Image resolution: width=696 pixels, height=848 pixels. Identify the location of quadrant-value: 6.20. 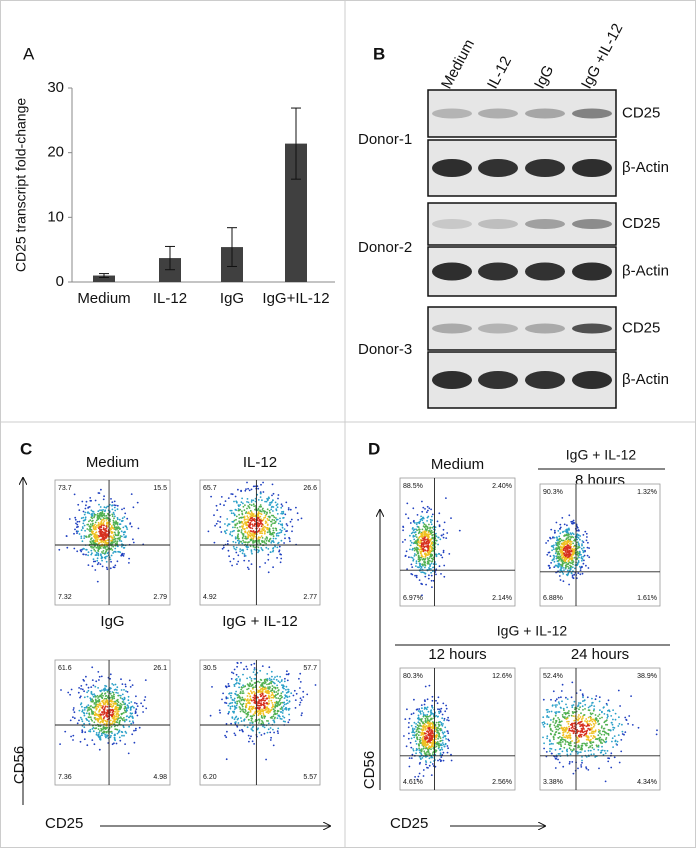
(210, 777).